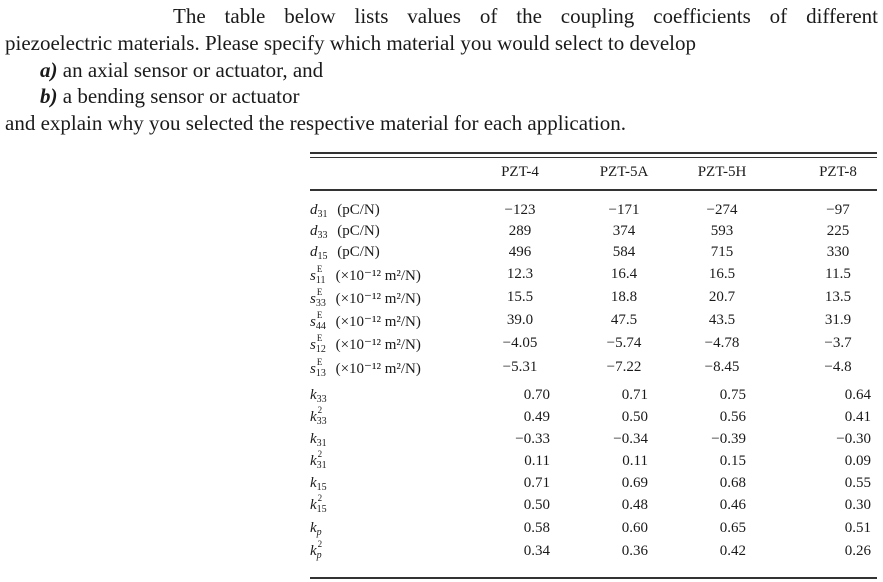 Image resolution: width=883 pixels, height=582 pixels. What do you see at coordinates (593, 190) in the screenshot?
I see `table-header-rule` at bounding box center [593, 190].